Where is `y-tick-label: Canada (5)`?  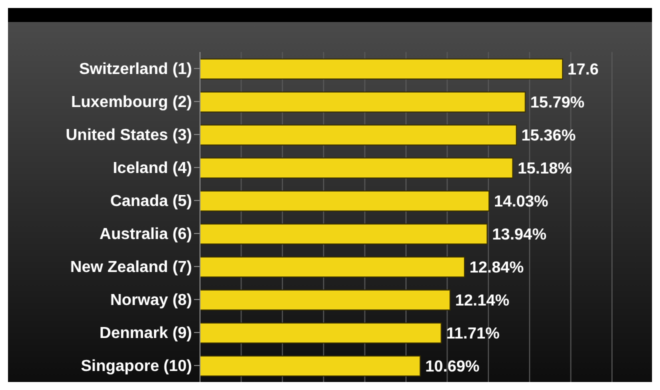 y-tick-label: Canada (5) is located at coordinates (151, 201).